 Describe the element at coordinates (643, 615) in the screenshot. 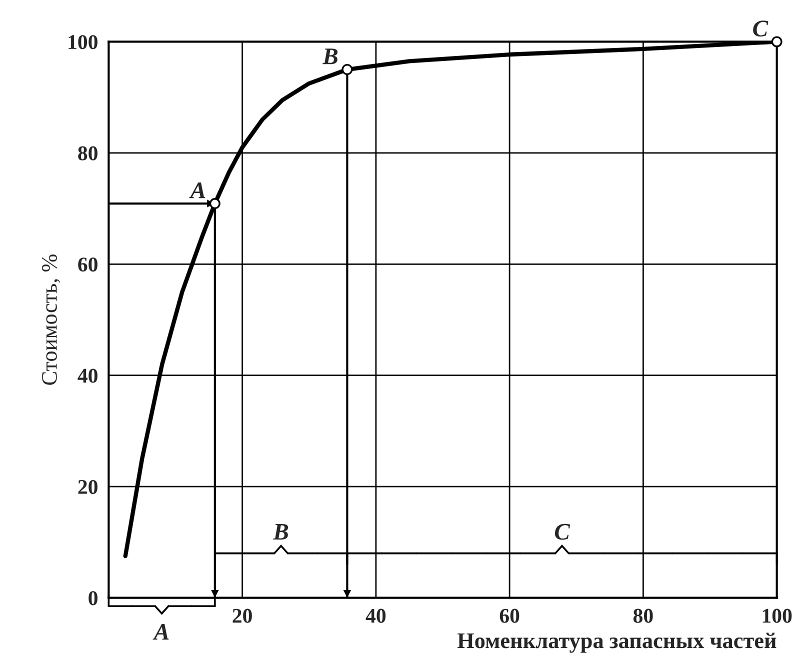

I see `x-tick-label: 80` at that location.